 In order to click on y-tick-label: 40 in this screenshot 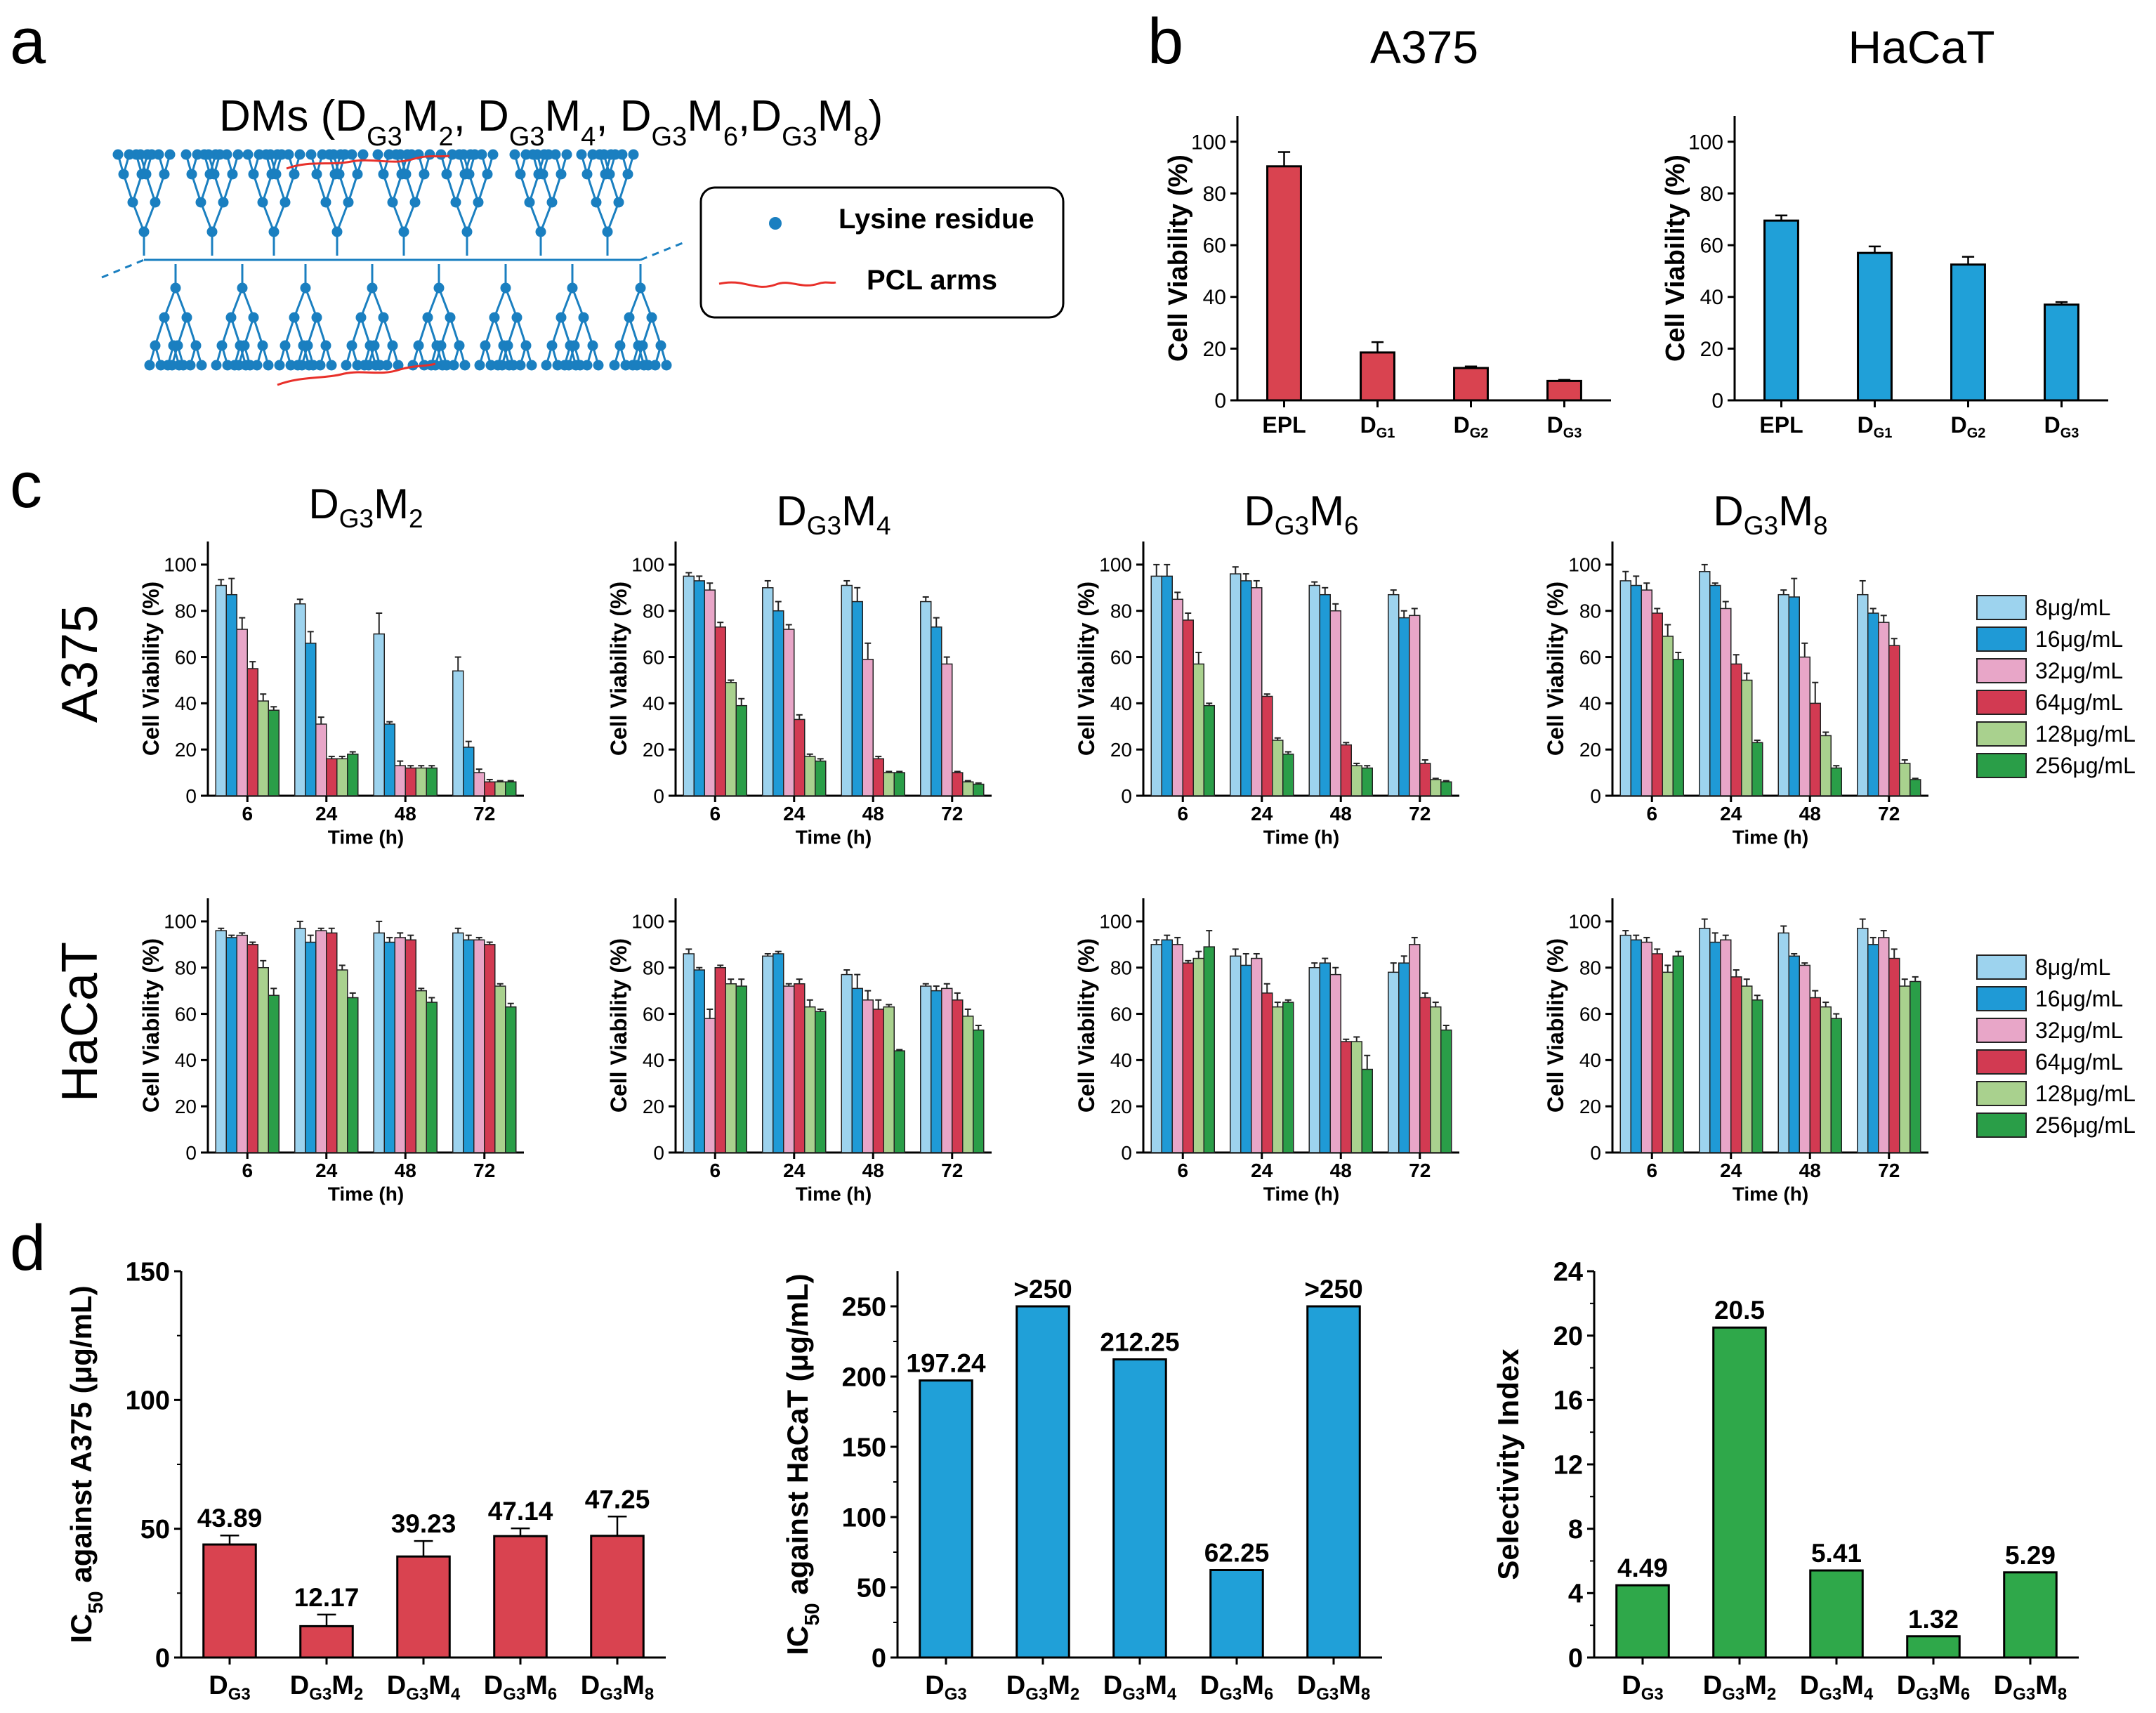, I will do `click(653, 704)`.